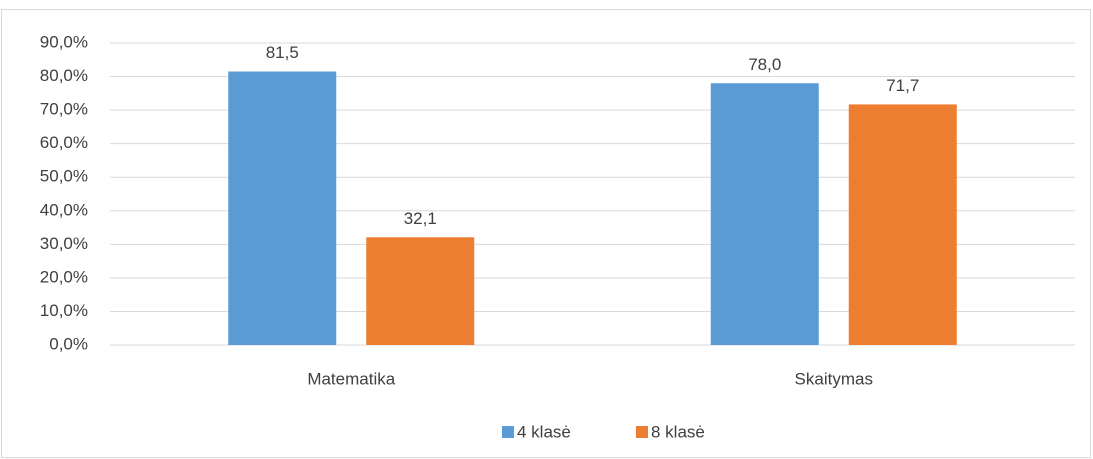 The height and width of the screenshot is (459, 1093). What do you see at coordinates (64, 276) in the screenshot?
I see `y-tick-label: 20,0%` at bounding box center [64, 276].